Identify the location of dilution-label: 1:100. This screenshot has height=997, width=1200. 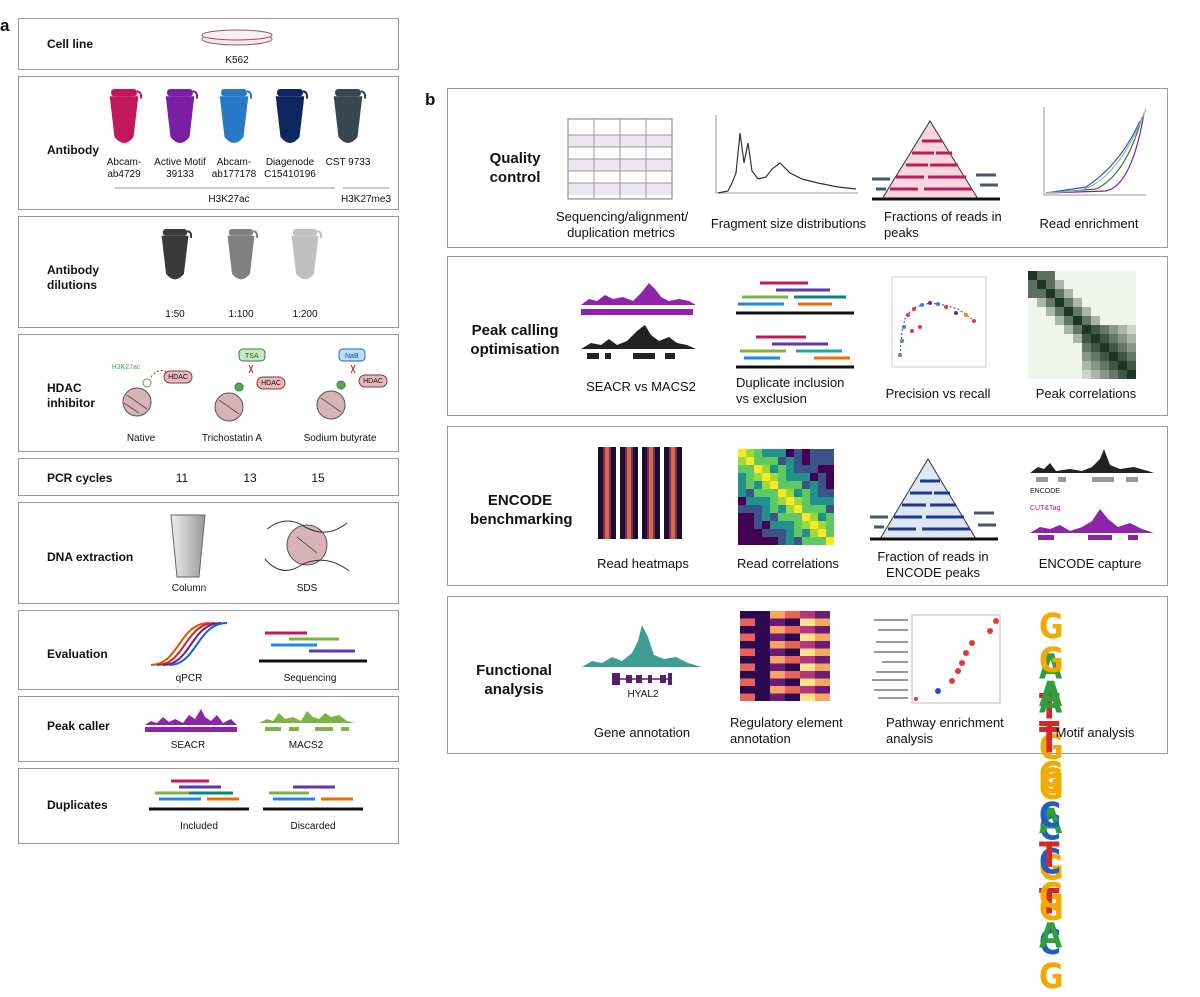
(241, 314).